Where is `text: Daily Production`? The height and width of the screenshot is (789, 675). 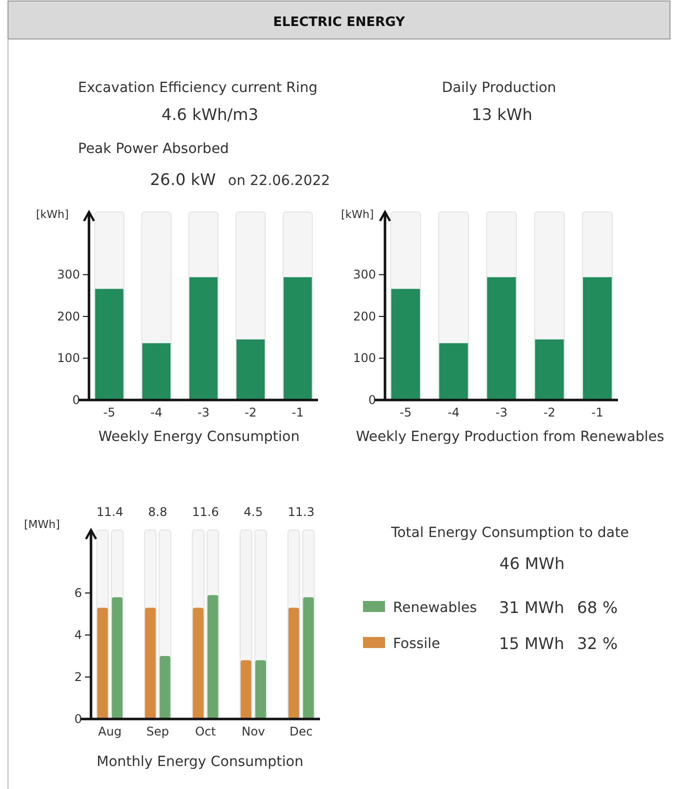 text: Daily Production is located at coordinates (499, 88).